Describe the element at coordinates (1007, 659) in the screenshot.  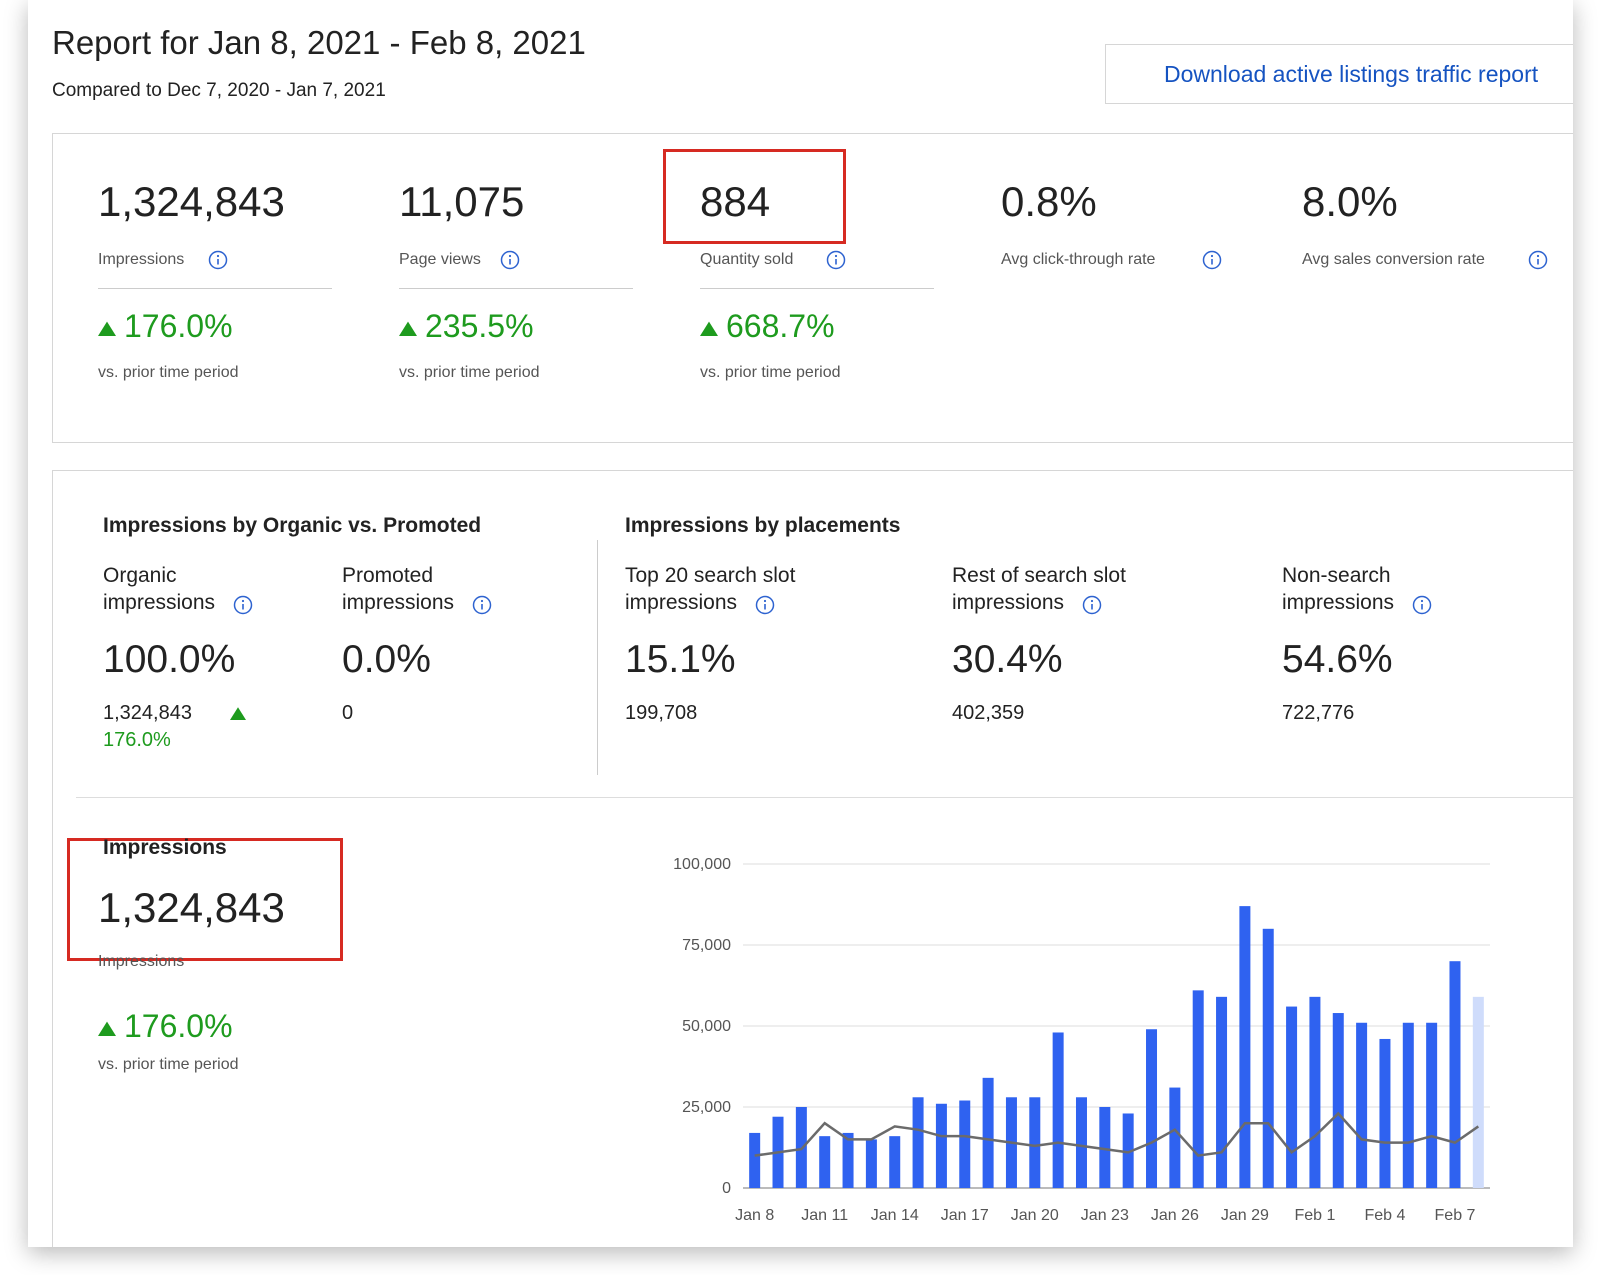
I see `metric-percent: 30.4%` at that location.